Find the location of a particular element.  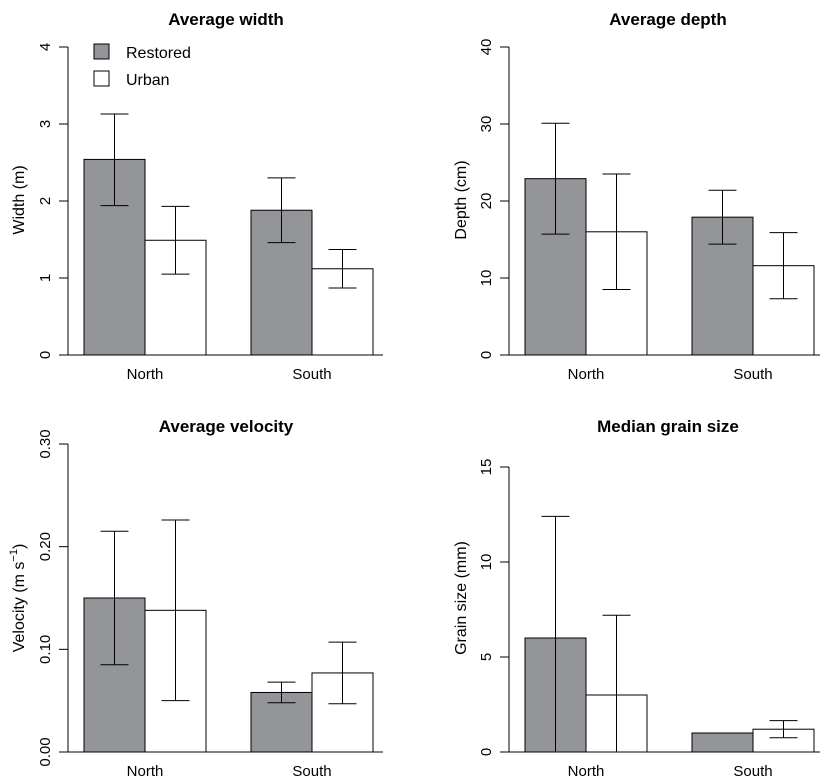

y-tick-label: 15 is located at coordinates (486, 467).